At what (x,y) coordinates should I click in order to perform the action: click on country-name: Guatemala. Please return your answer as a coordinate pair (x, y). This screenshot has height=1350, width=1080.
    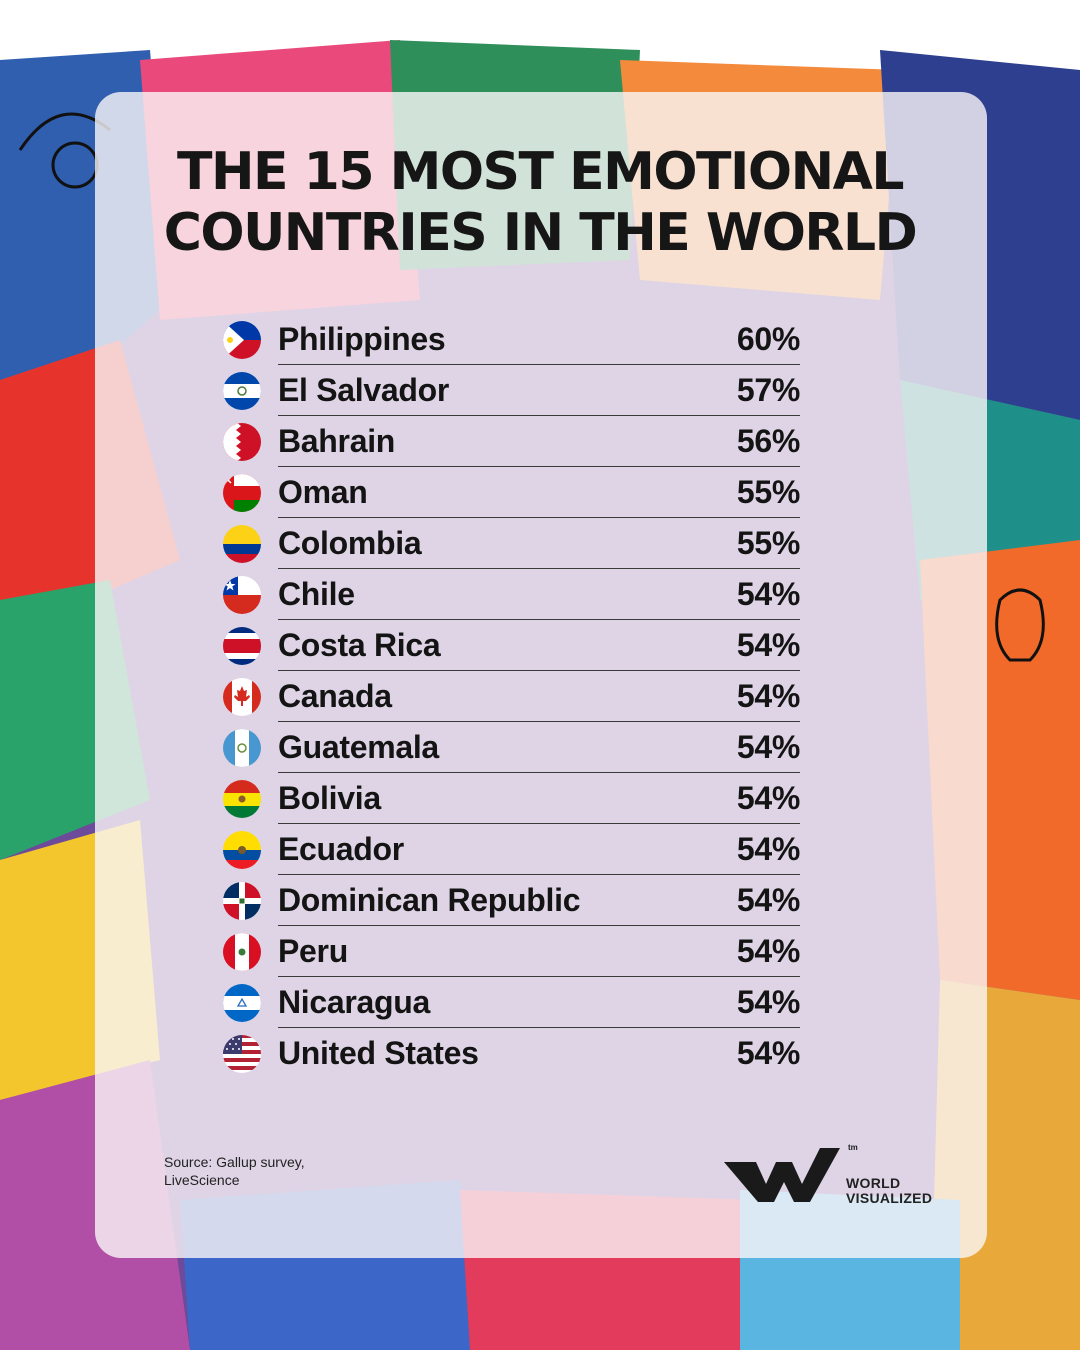
    Looking at the image, I should click on (358, 747).